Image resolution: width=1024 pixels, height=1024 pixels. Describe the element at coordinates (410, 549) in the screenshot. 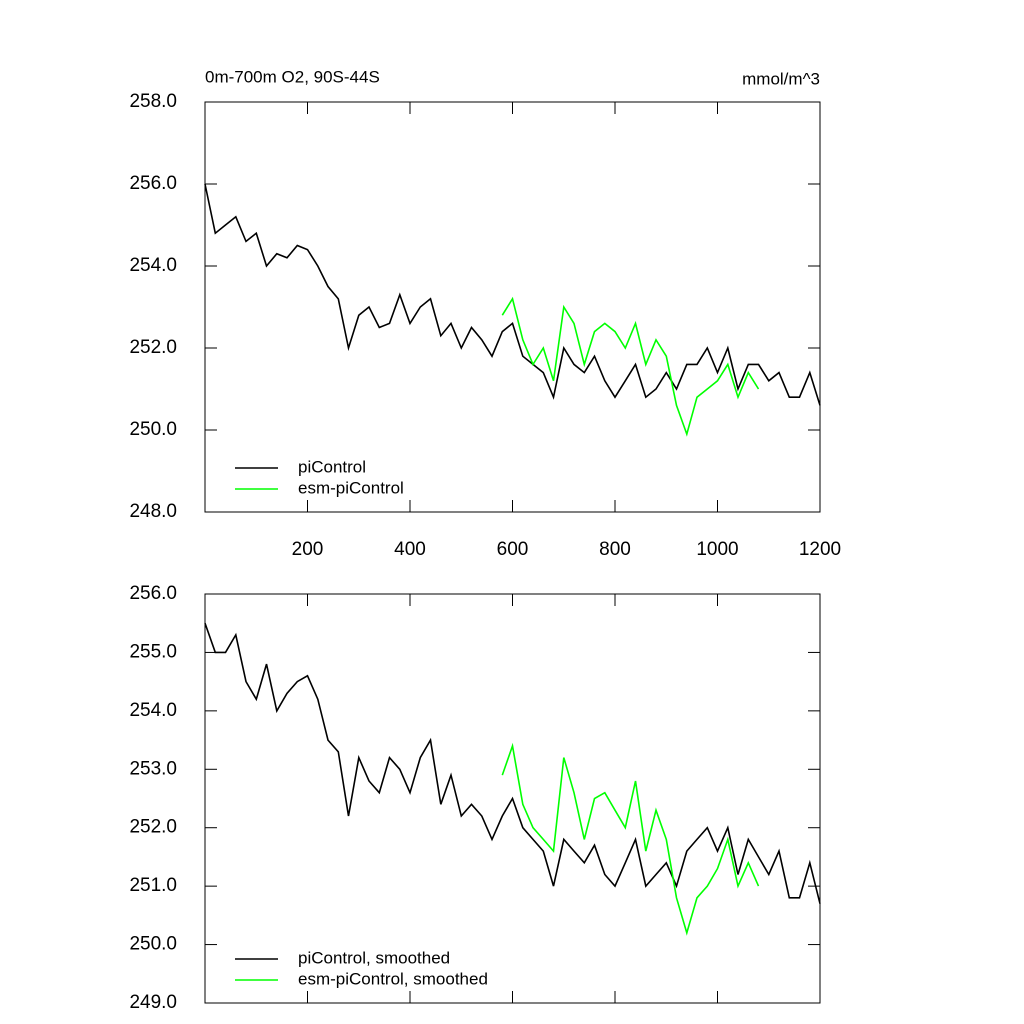

I see `x-tick-label: 400` at that location.